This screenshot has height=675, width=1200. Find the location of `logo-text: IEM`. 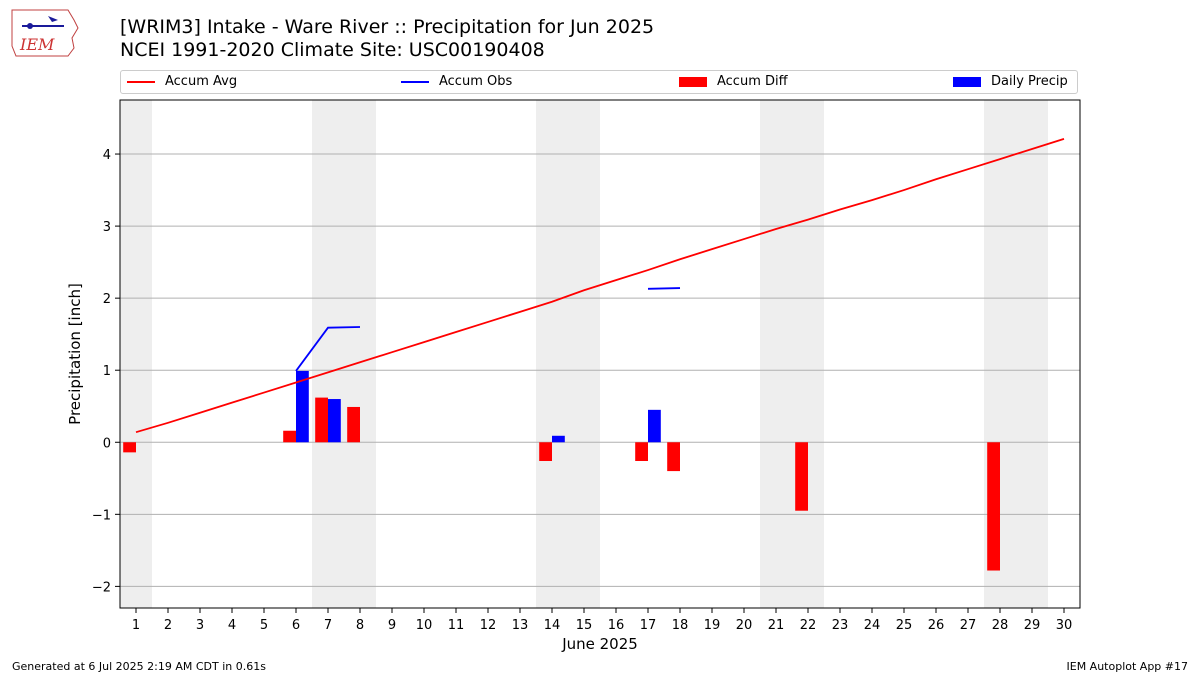

logo-text: IEM is located at coordinates (37, 44).